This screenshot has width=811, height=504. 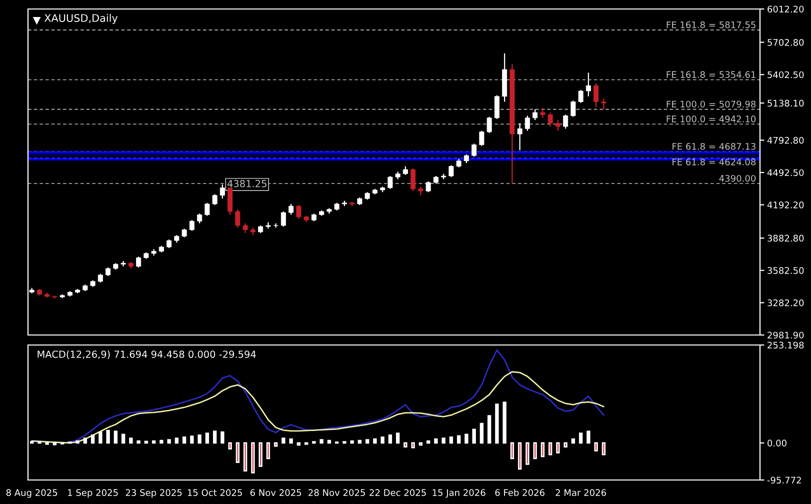 I want to click on ref-line-label: FE 61.8 = 4624.08, so click(x=714, y=162).